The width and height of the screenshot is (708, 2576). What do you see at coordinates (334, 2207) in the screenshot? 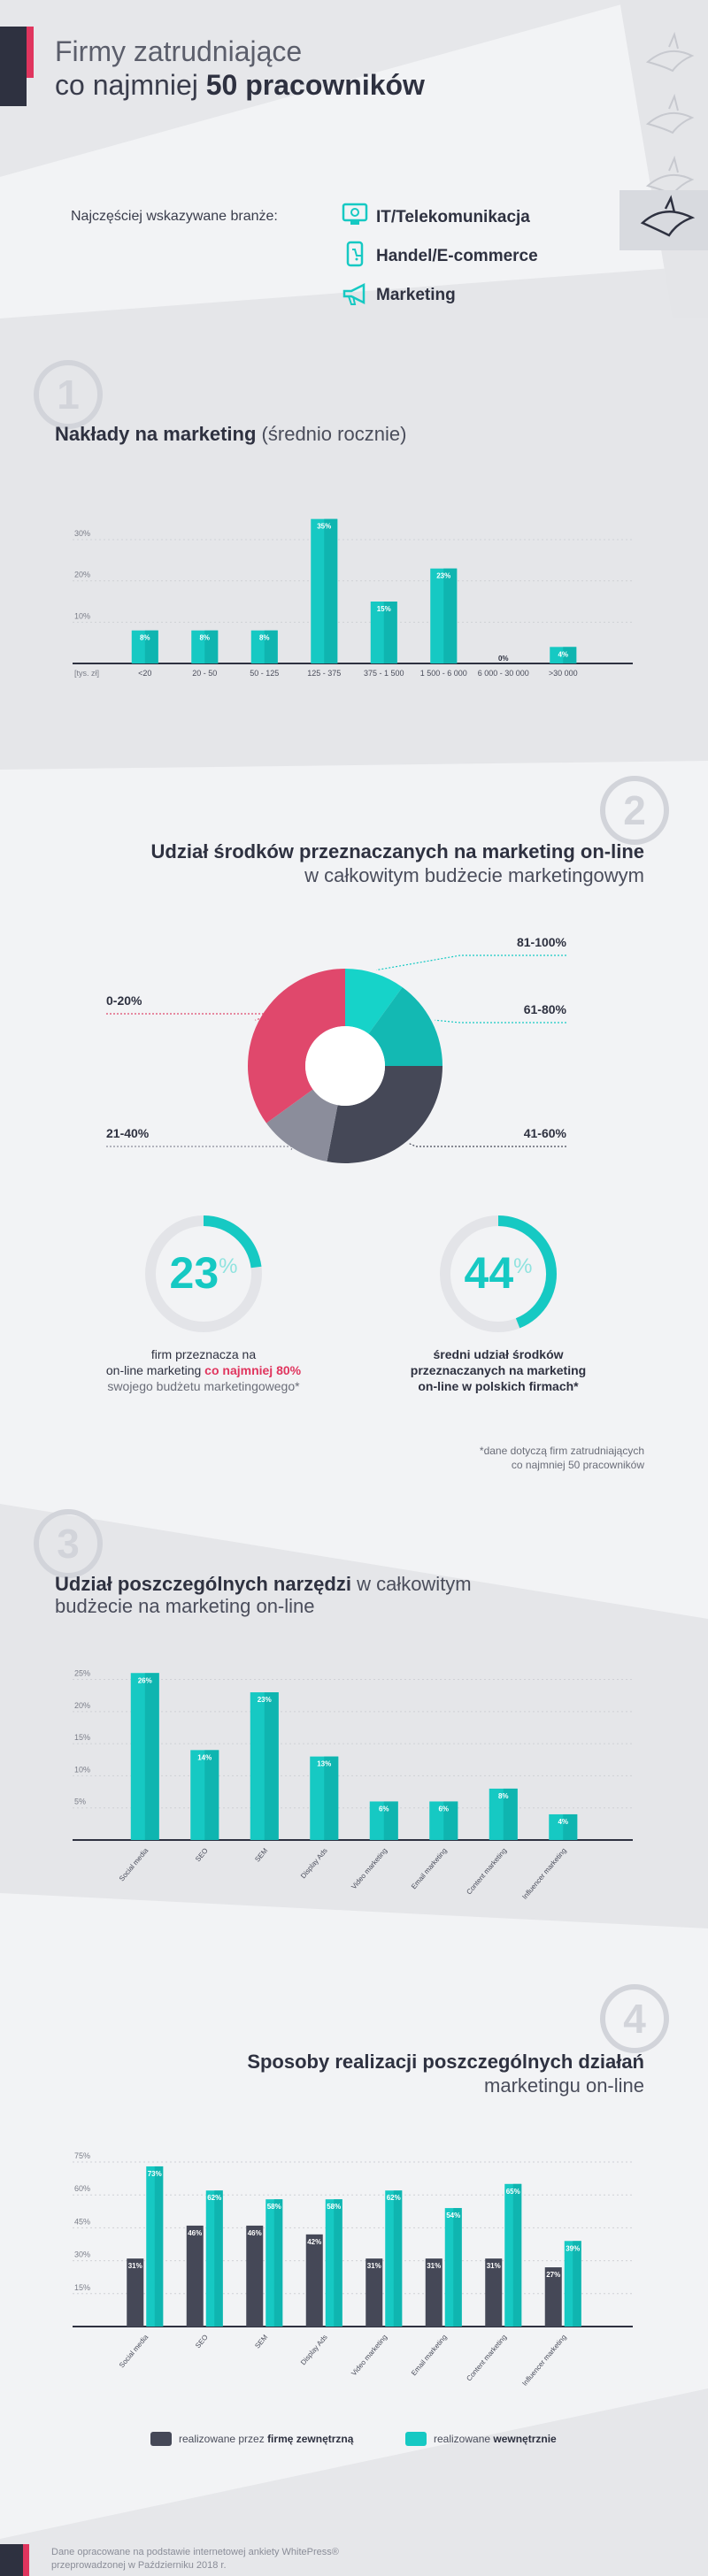
I see `data-label: 58%` at bounding box center [334, 2207].